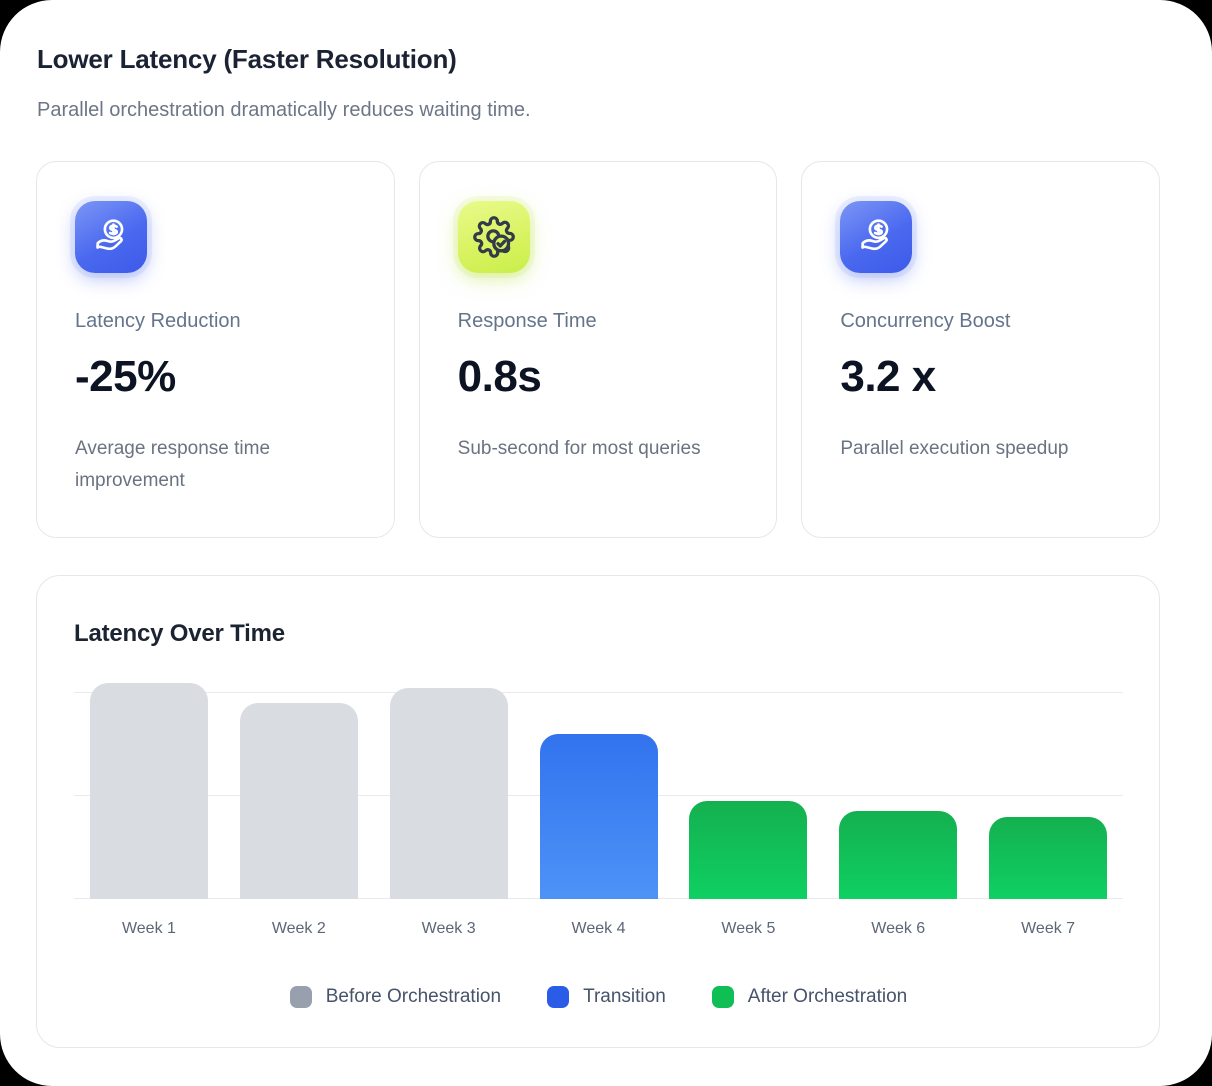  What do you see at coordinates (954, 448) in the screenshot?
I see `stat-description: Parallel execution speedup` at bounding box center [954, 448].